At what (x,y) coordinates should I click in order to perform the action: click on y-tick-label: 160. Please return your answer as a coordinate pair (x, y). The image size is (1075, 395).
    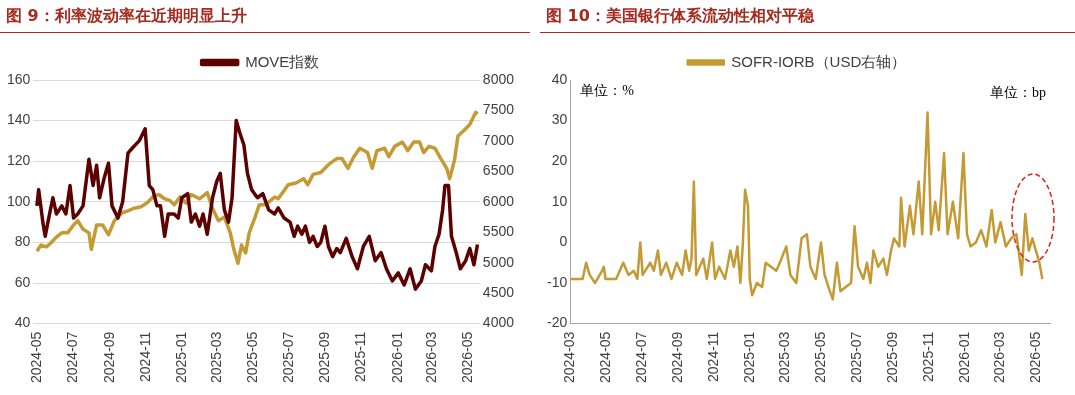
    Looking at the image, I should click on (19, 78).